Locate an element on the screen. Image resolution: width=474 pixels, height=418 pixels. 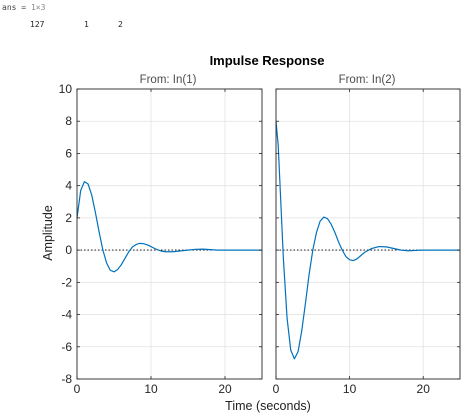
y-tick-label: 8 is located at coordinates (68, 121).